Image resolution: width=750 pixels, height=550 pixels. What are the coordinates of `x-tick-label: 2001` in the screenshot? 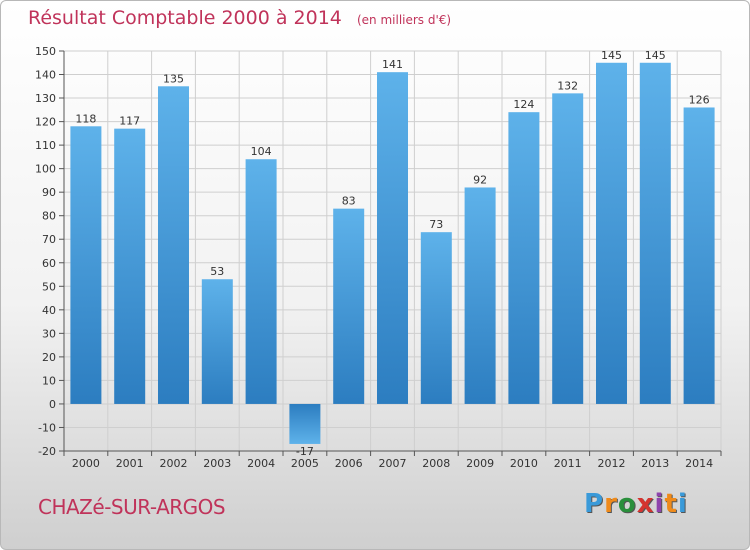 It's located at (130, 463).